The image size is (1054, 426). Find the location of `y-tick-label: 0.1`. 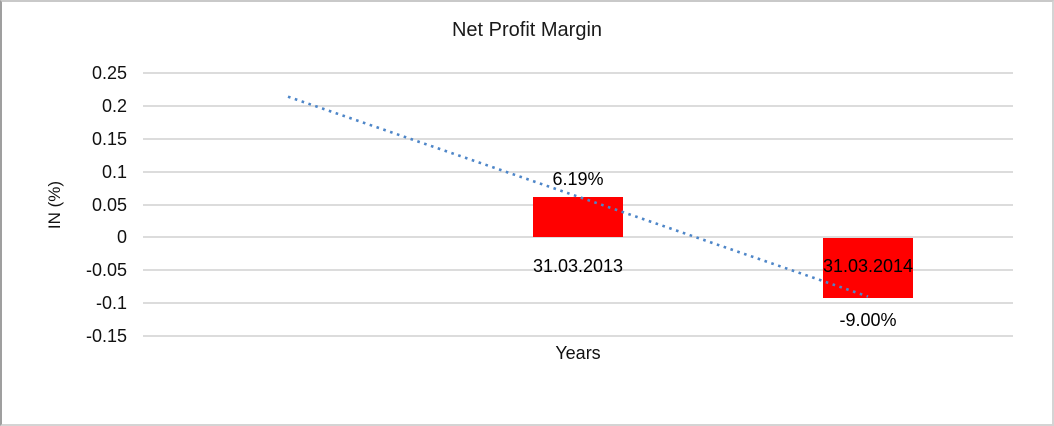

y-tick-label: 0.1 is located at coordinates (114, 171).